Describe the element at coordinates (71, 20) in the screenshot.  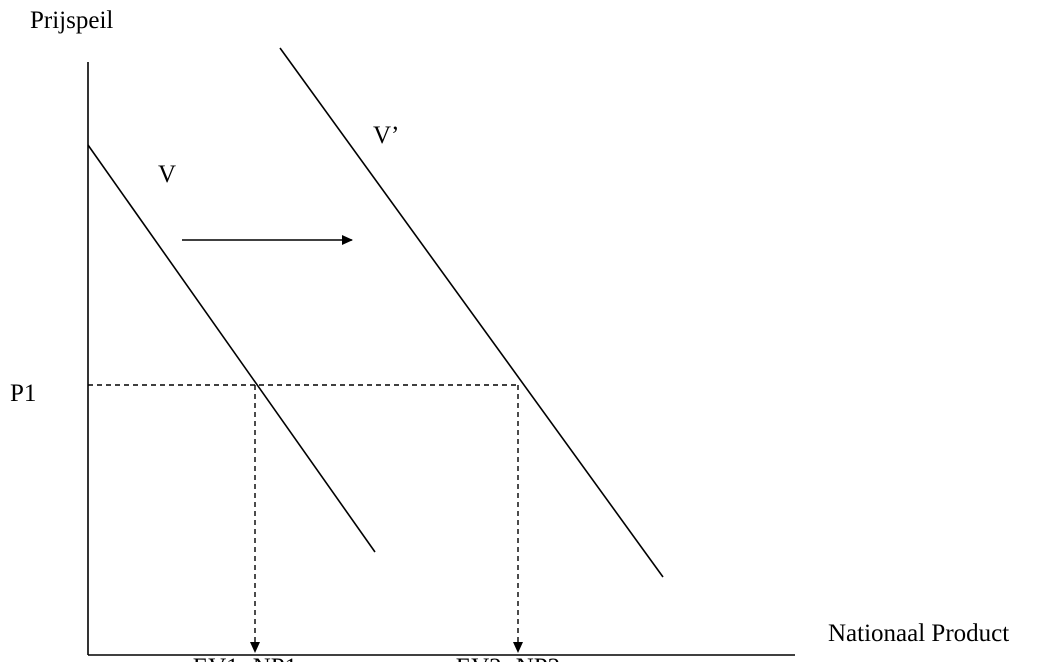
I see `y-axis-label: Prijspeil` at that location.